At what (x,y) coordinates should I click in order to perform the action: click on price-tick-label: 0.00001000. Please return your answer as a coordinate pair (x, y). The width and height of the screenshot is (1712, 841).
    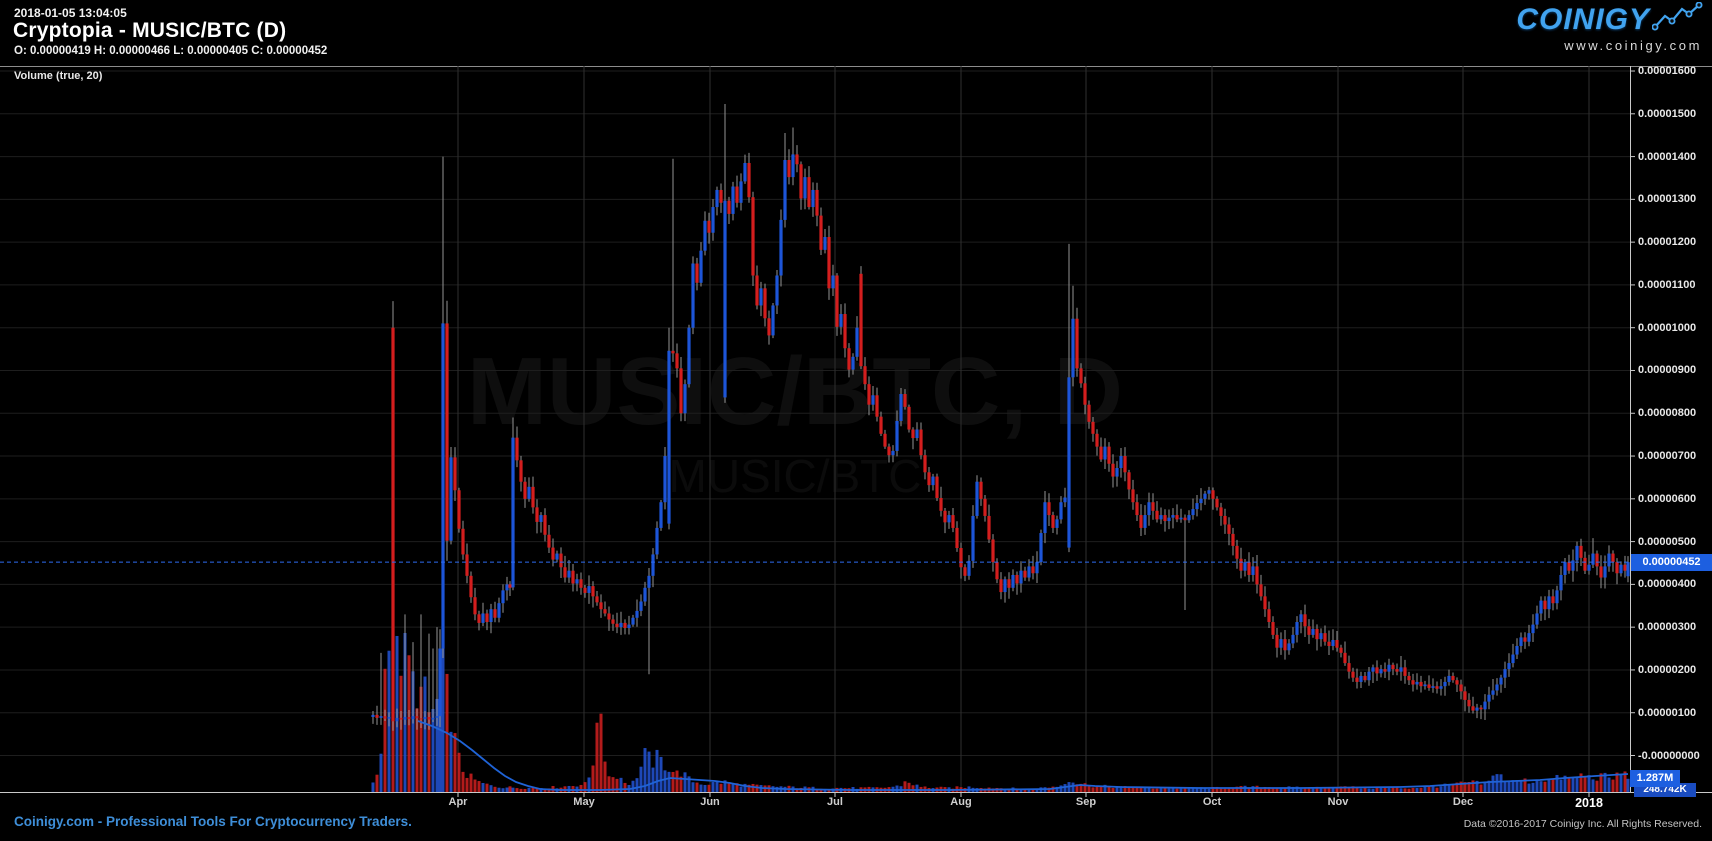
    Looking at the image, I should click on (1667, 327).